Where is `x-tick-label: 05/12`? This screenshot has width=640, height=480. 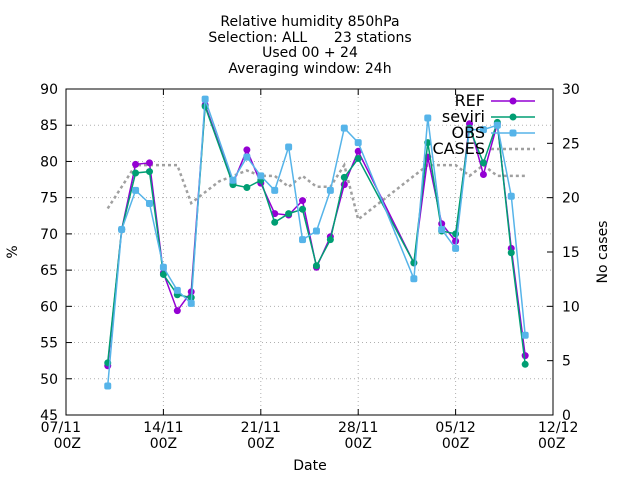
x-tick-label: 05/12 is located at coordinates (455, 428).